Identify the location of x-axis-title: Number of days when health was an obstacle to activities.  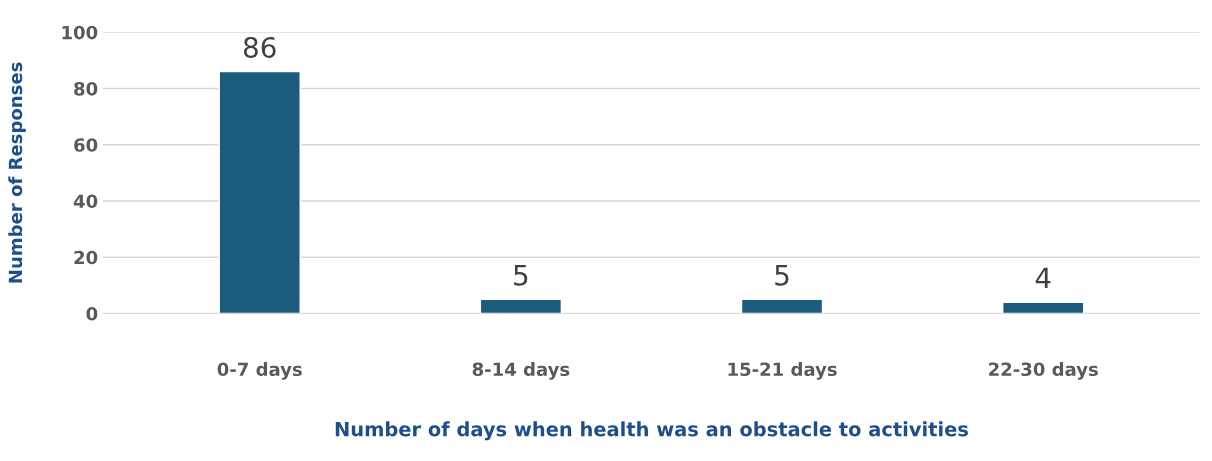
(651, 431).